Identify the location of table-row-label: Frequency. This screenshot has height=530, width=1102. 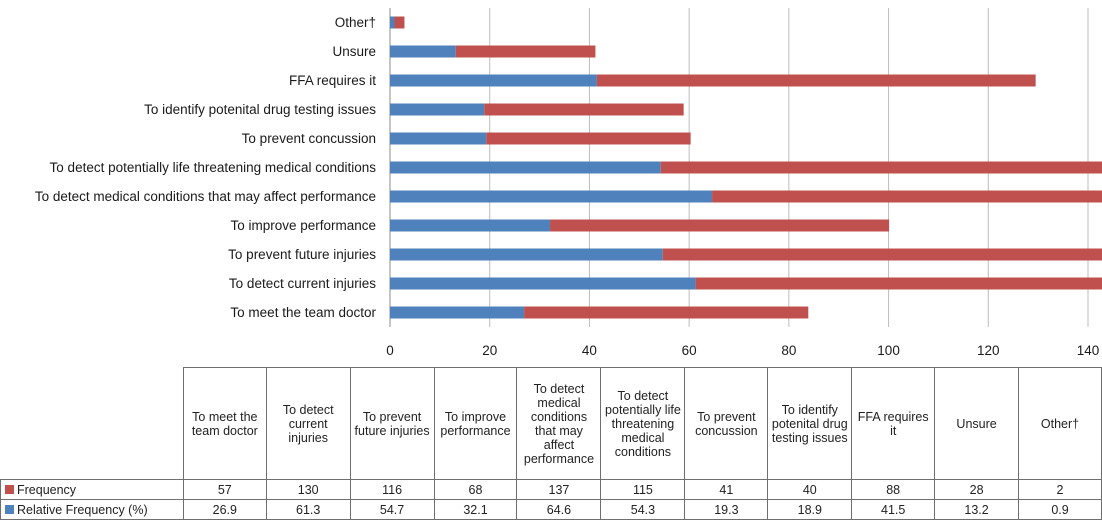
(92, 489).